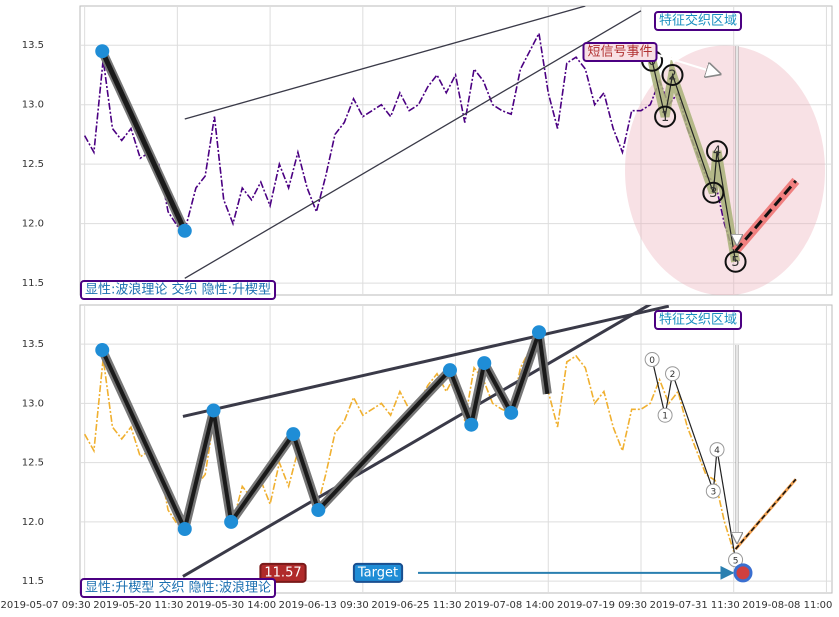  I want to click on x-tick-label: 2019-07-31 11:30, so click(695, 605).